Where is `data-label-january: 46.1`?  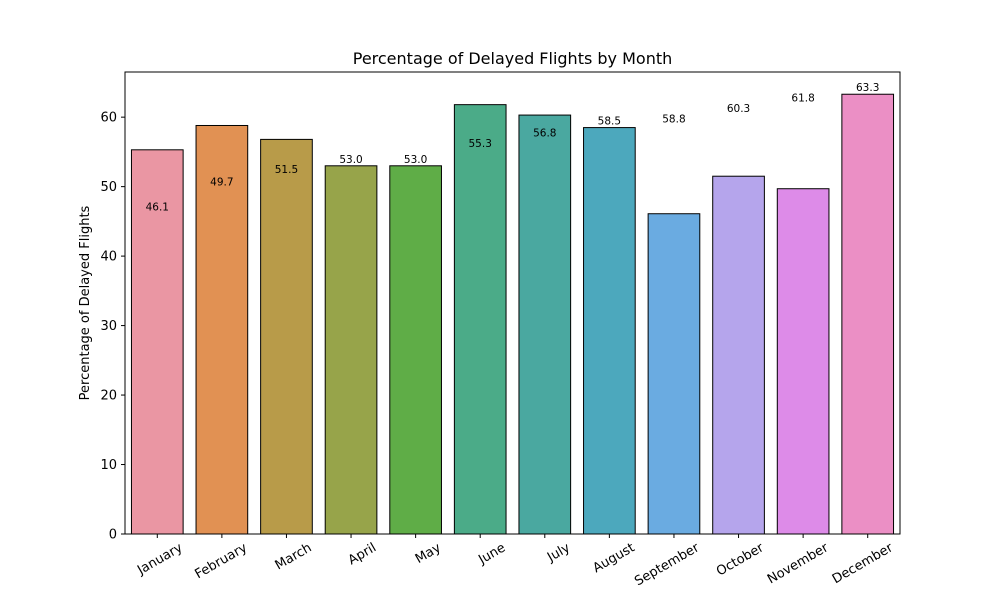
data-label-january: 46.1 is located at coordinates (157, 208).